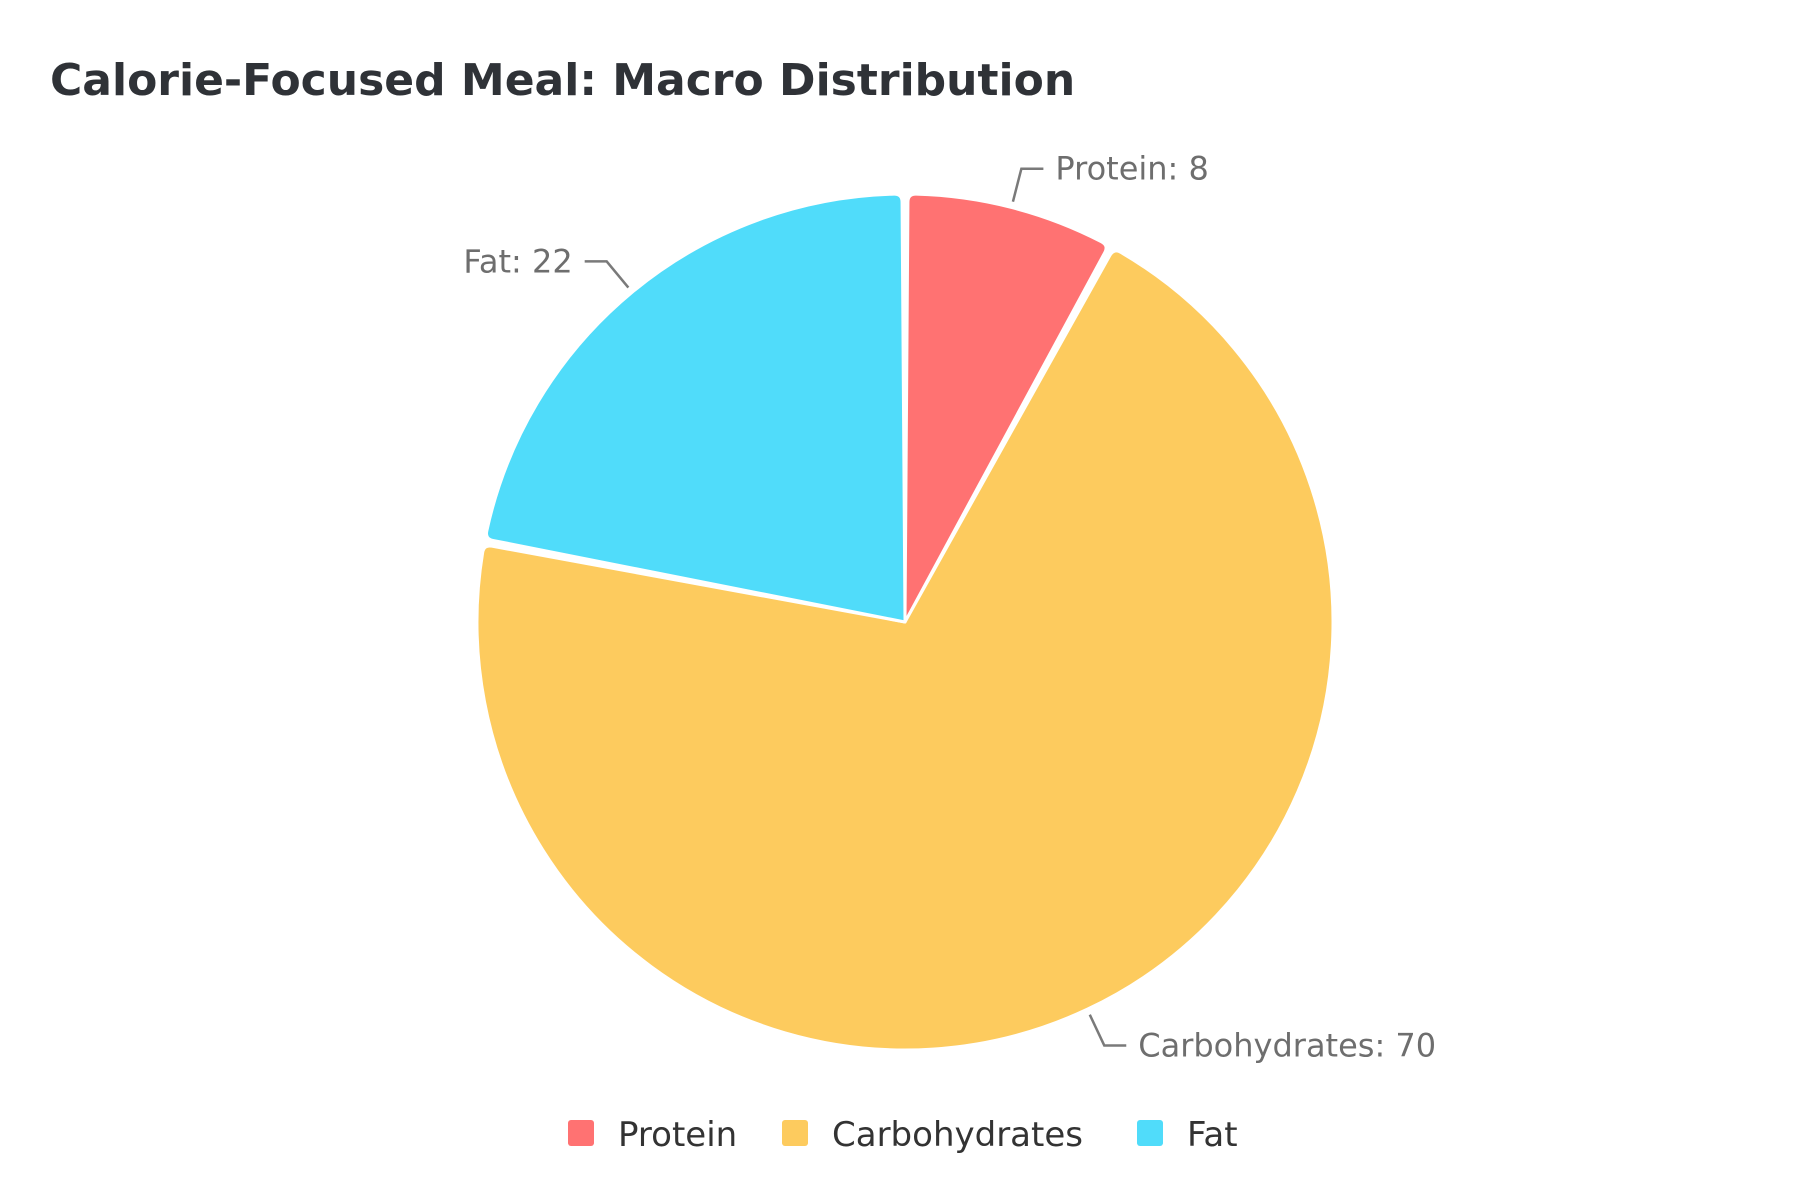  Describe the element at coordinates (607, 274) in the screenshot. I see `leader-line-fat` at that location.